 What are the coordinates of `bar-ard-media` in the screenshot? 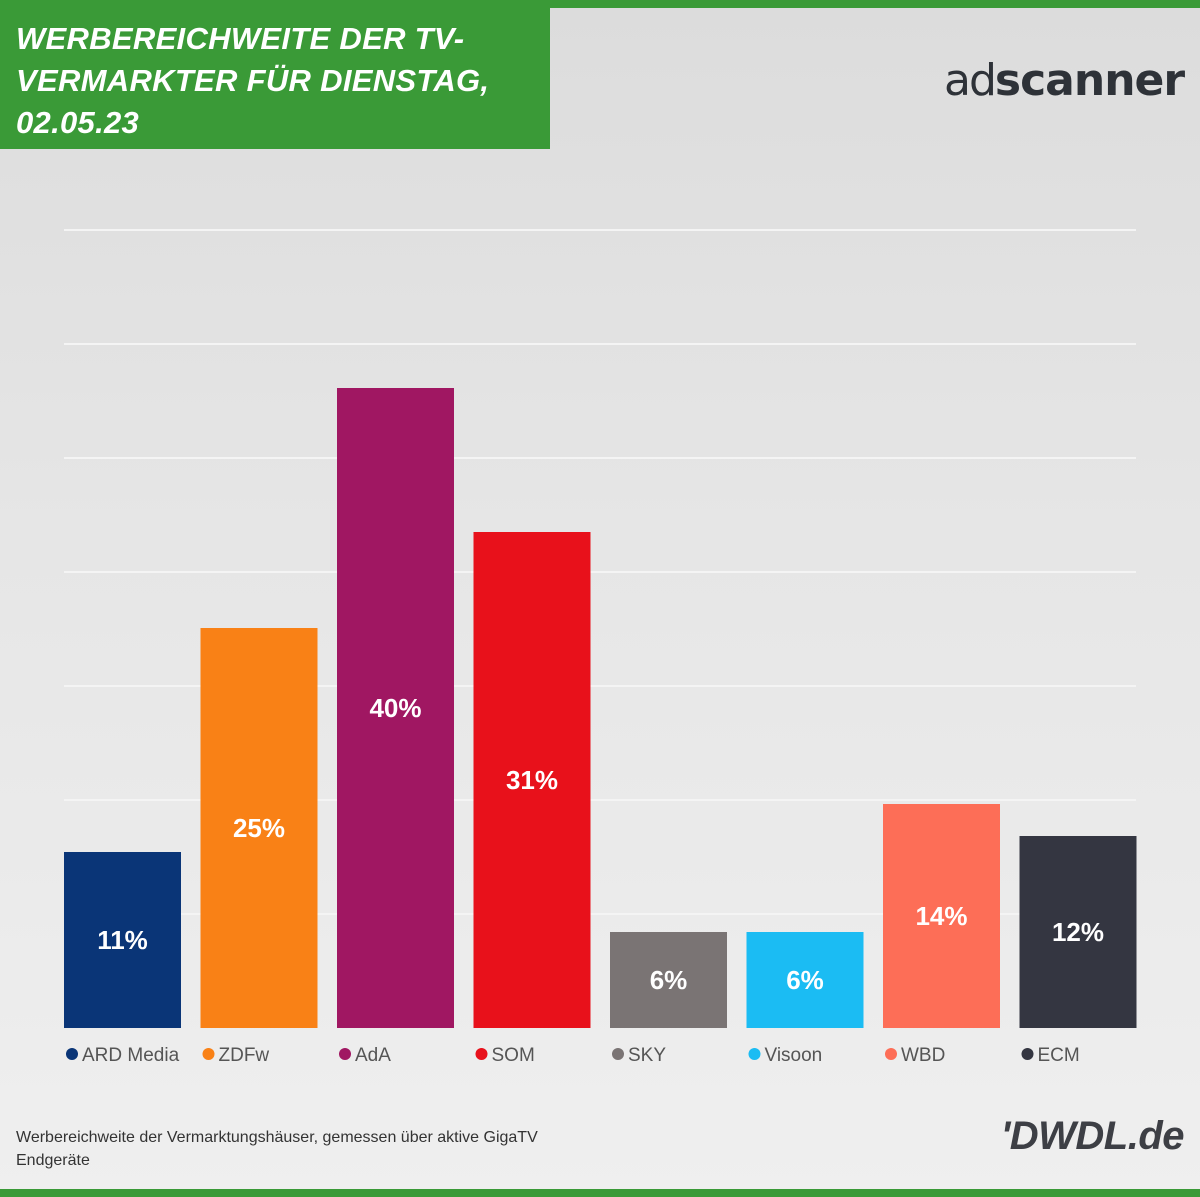 It's located at (122, 940).